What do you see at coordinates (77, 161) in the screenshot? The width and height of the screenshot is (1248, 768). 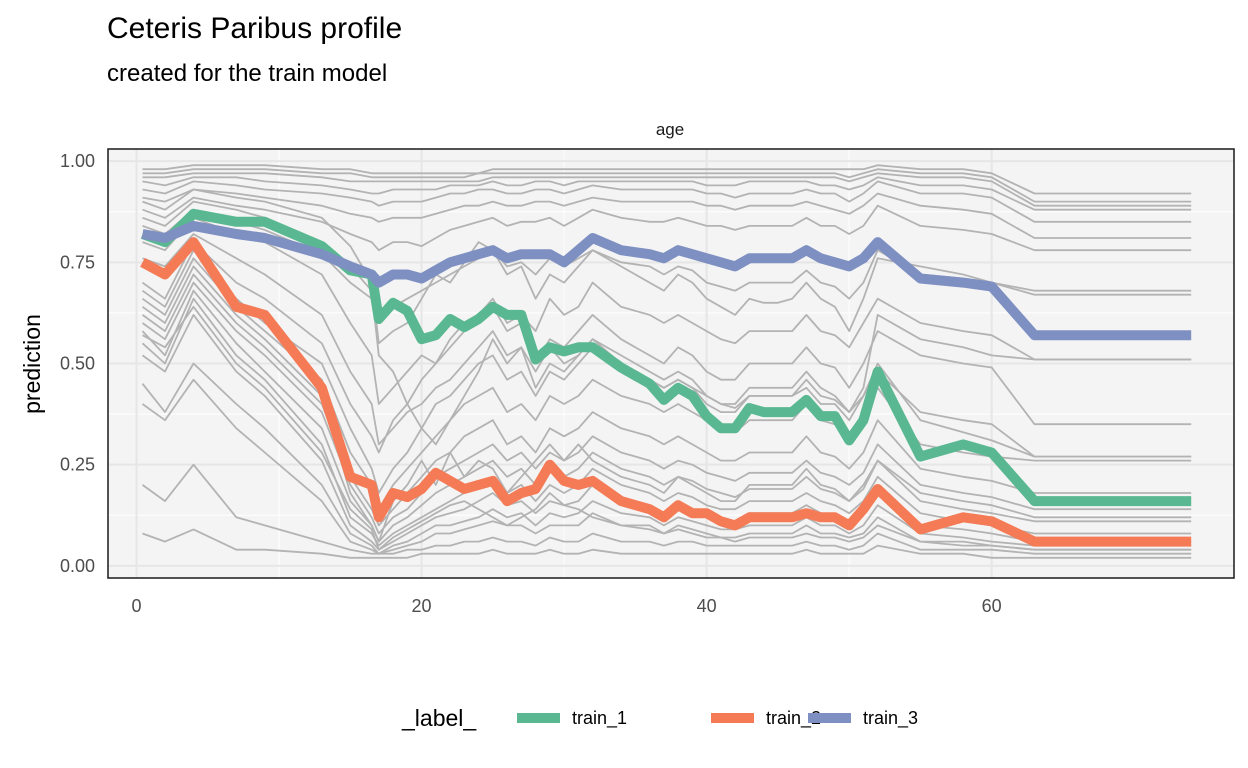 I see `y-tick-label: 1.00` at bounding box center [77, 161].